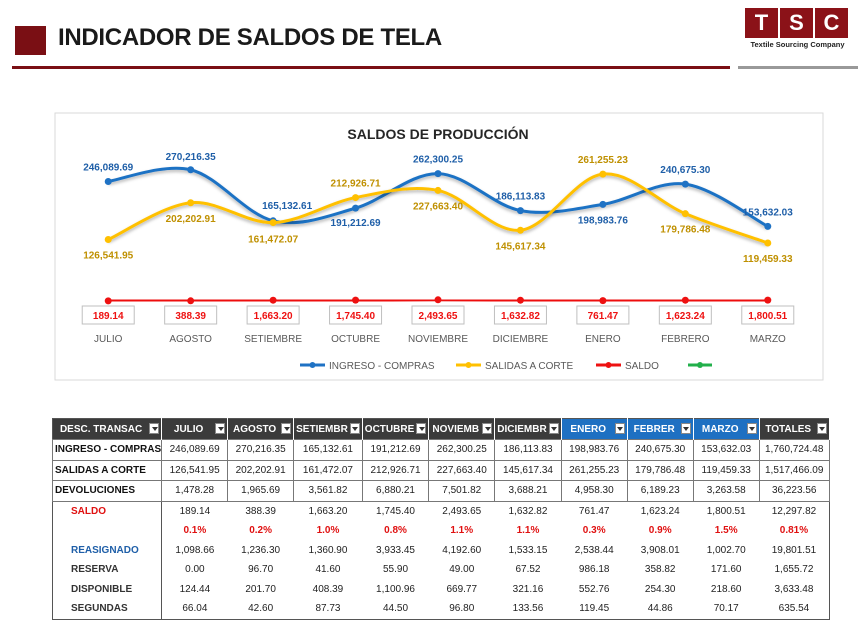 The image size is (865, 636). What do you see at coordinates (603, 339) in the screenshot?
I see `x-tick-label: ENERO` at bounding box center [603, 339].